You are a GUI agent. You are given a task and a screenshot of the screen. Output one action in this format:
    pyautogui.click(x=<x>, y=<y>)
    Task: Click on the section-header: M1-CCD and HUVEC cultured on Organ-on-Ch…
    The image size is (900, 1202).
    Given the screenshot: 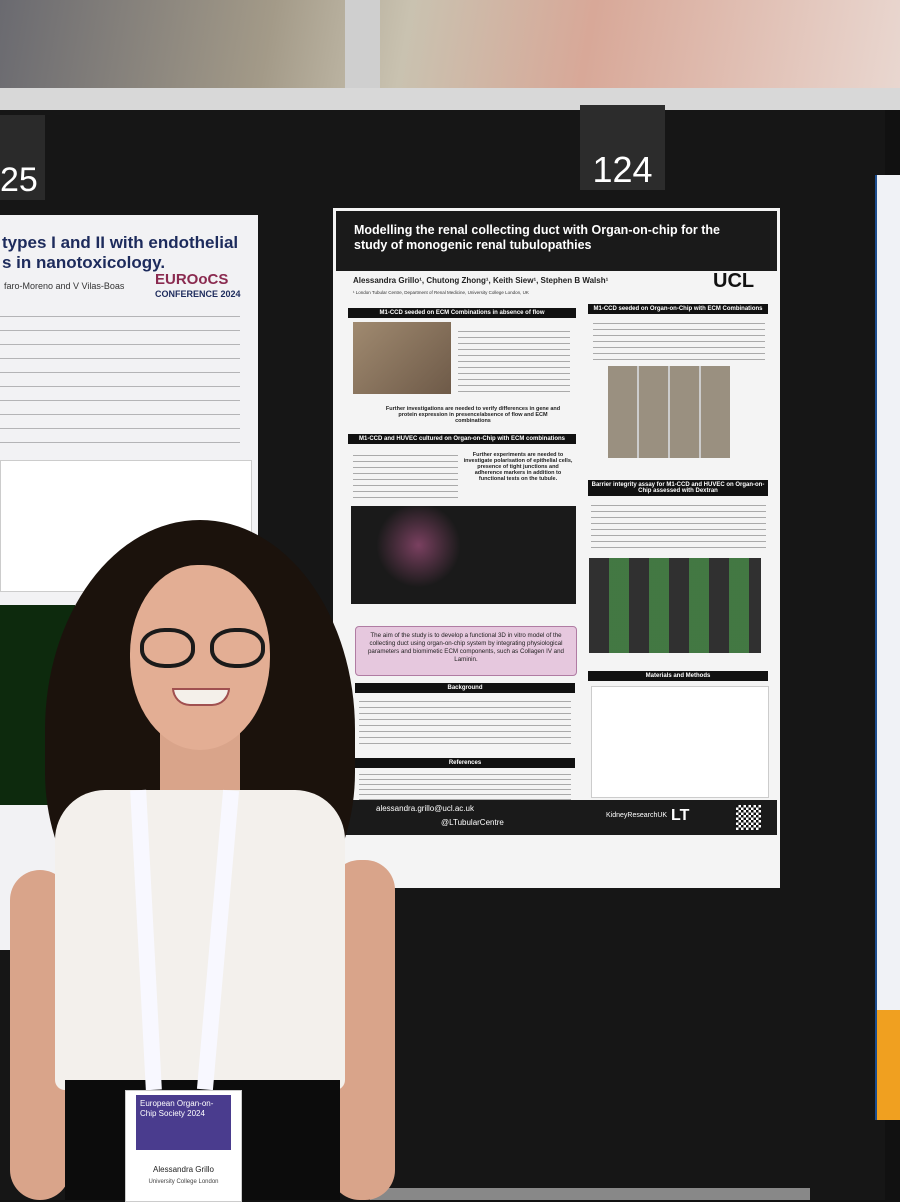 What is the action you would take?
    pyautogui.click(x=462, y=439)
    